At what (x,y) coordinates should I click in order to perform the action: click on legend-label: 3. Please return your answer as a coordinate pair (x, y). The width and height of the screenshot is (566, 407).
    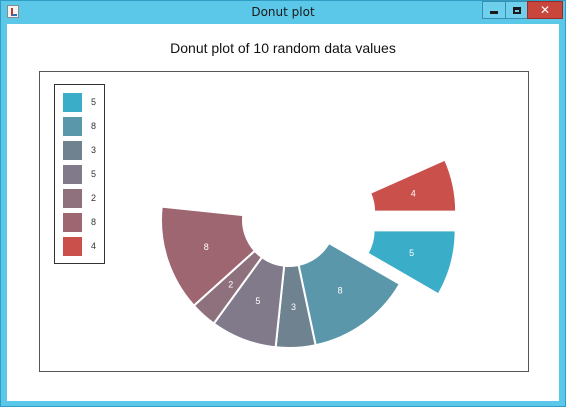
    Looking at the image, I should click on (93, 150).